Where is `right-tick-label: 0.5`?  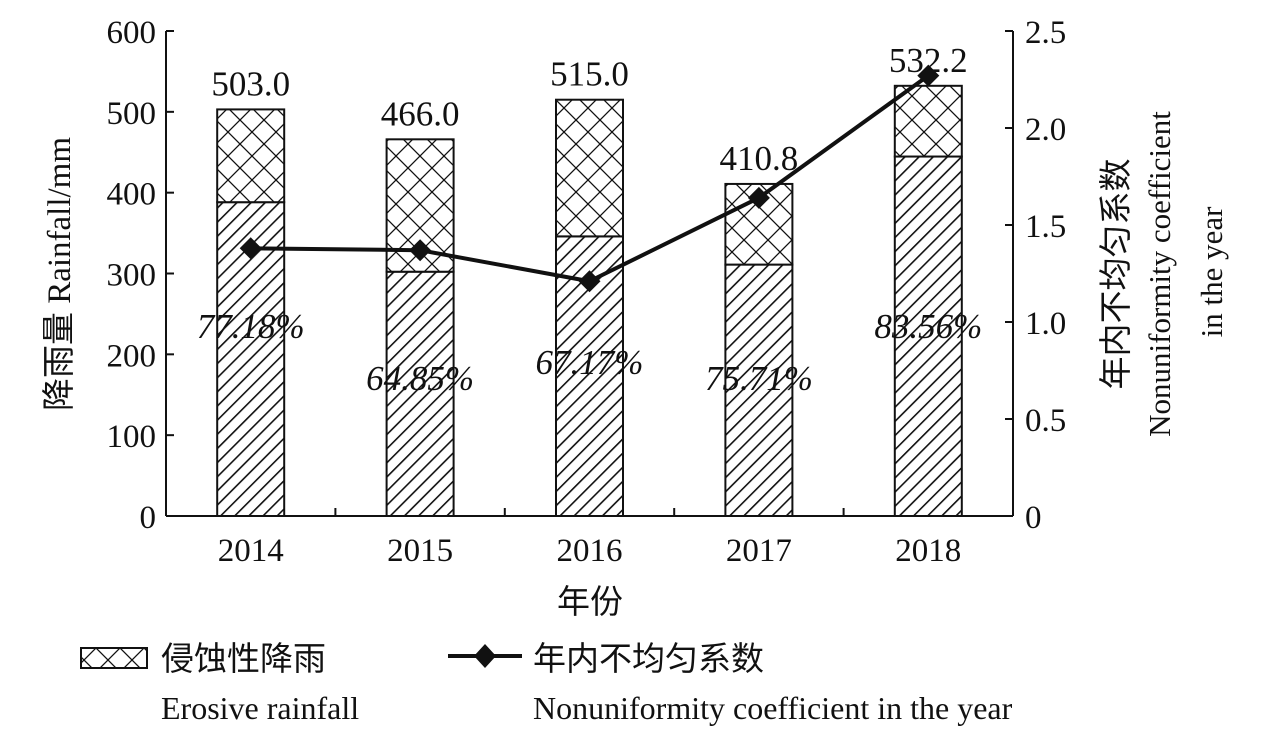
right-tick-label: 0.5 is located at coordinates (1045, 421).